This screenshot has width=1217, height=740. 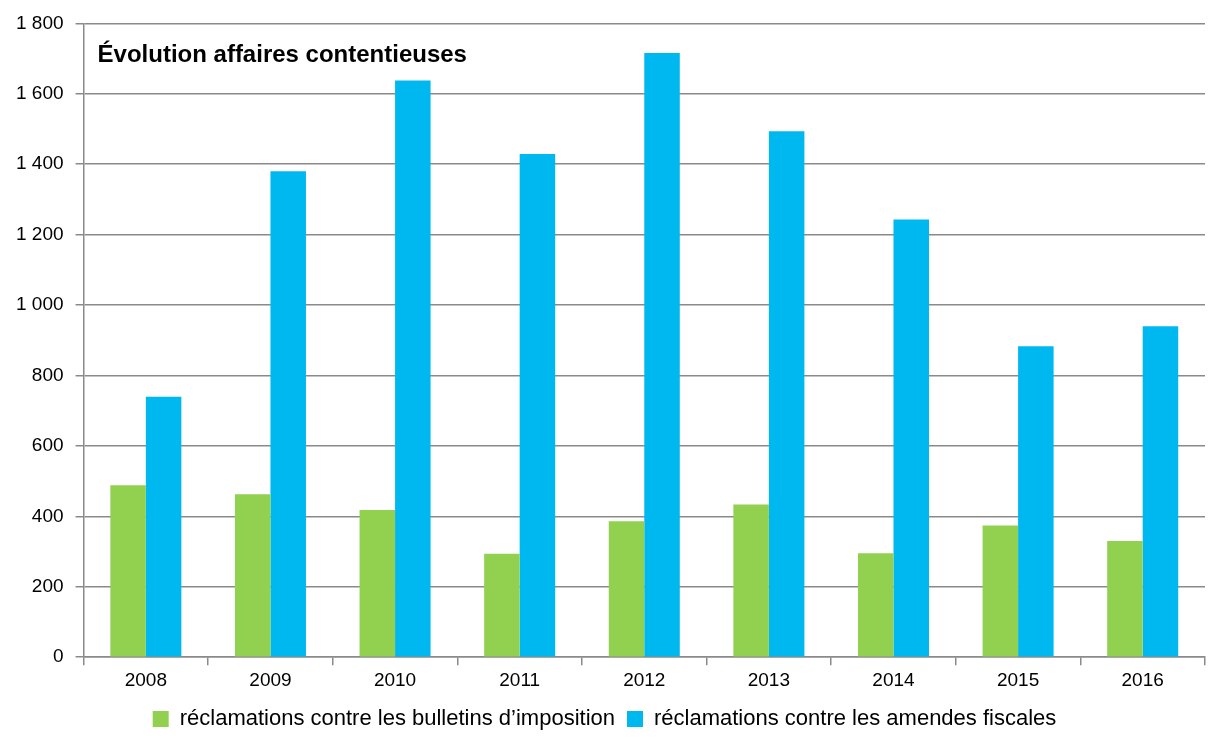 I want to click on x-tick-label: 2008, so click(x=145, y=679).